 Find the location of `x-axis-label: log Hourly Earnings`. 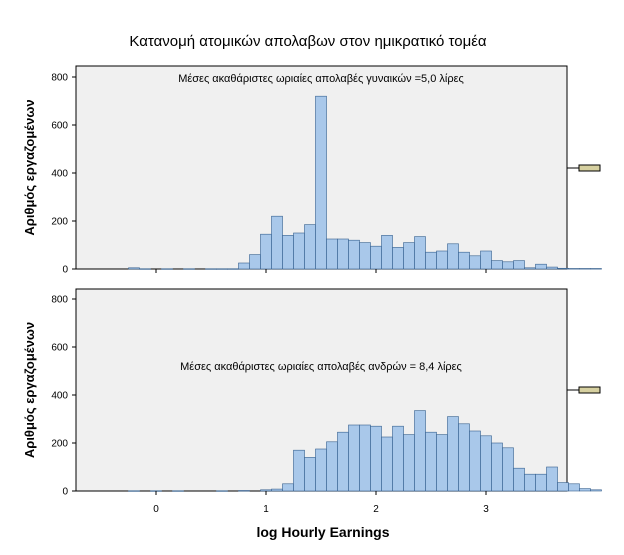

x-axis-label: log Hourly Earnings is located at coordinates (322, 532).